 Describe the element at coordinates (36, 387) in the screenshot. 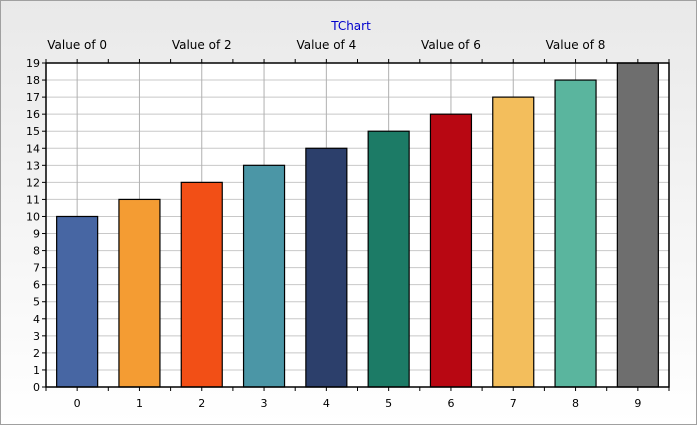

I see `y-tick-label: 0` at that location.